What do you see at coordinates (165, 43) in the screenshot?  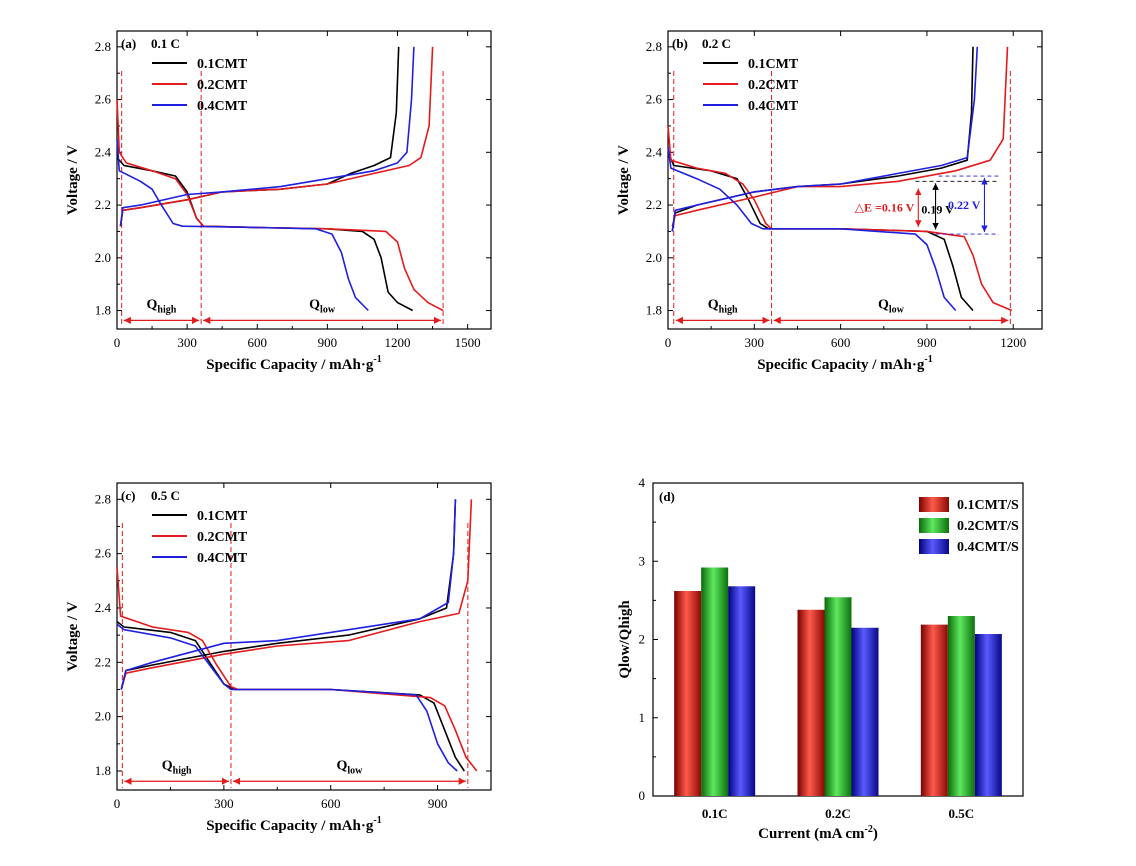 I see `rate-label: 0.1 C` at bounding box center [165, 43].